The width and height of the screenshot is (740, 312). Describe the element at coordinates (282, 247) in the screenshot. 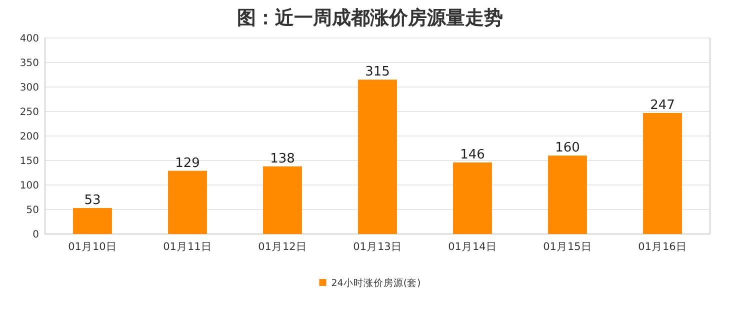

I see `x-tick-label: 01月12日` at that location.